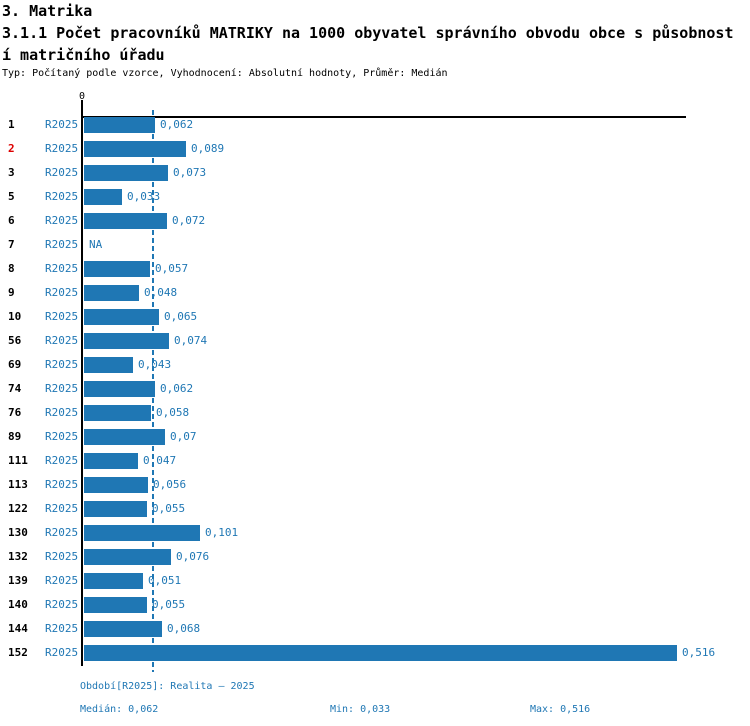 The width and height of the screenshot is (750, 726). Describe the element at coordinates (82, 96) in the screenshot. I see `x-axis-zero-tick-label: 0` at that location.